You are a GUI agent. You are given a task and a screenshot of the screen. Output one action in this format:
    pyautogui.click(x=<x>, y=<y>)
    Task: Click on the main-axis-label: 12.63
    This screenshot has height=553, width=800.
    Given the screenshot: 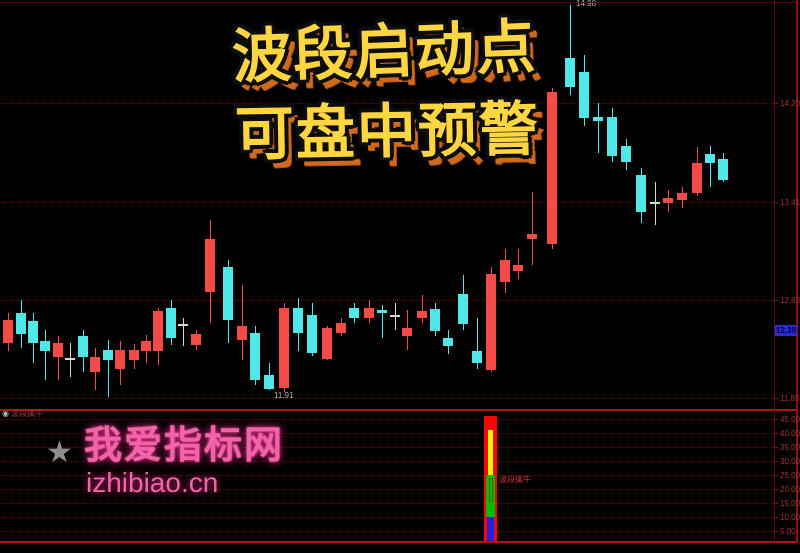 What is the action you would take?
    pyautogui.click(x=790, y=301)
    